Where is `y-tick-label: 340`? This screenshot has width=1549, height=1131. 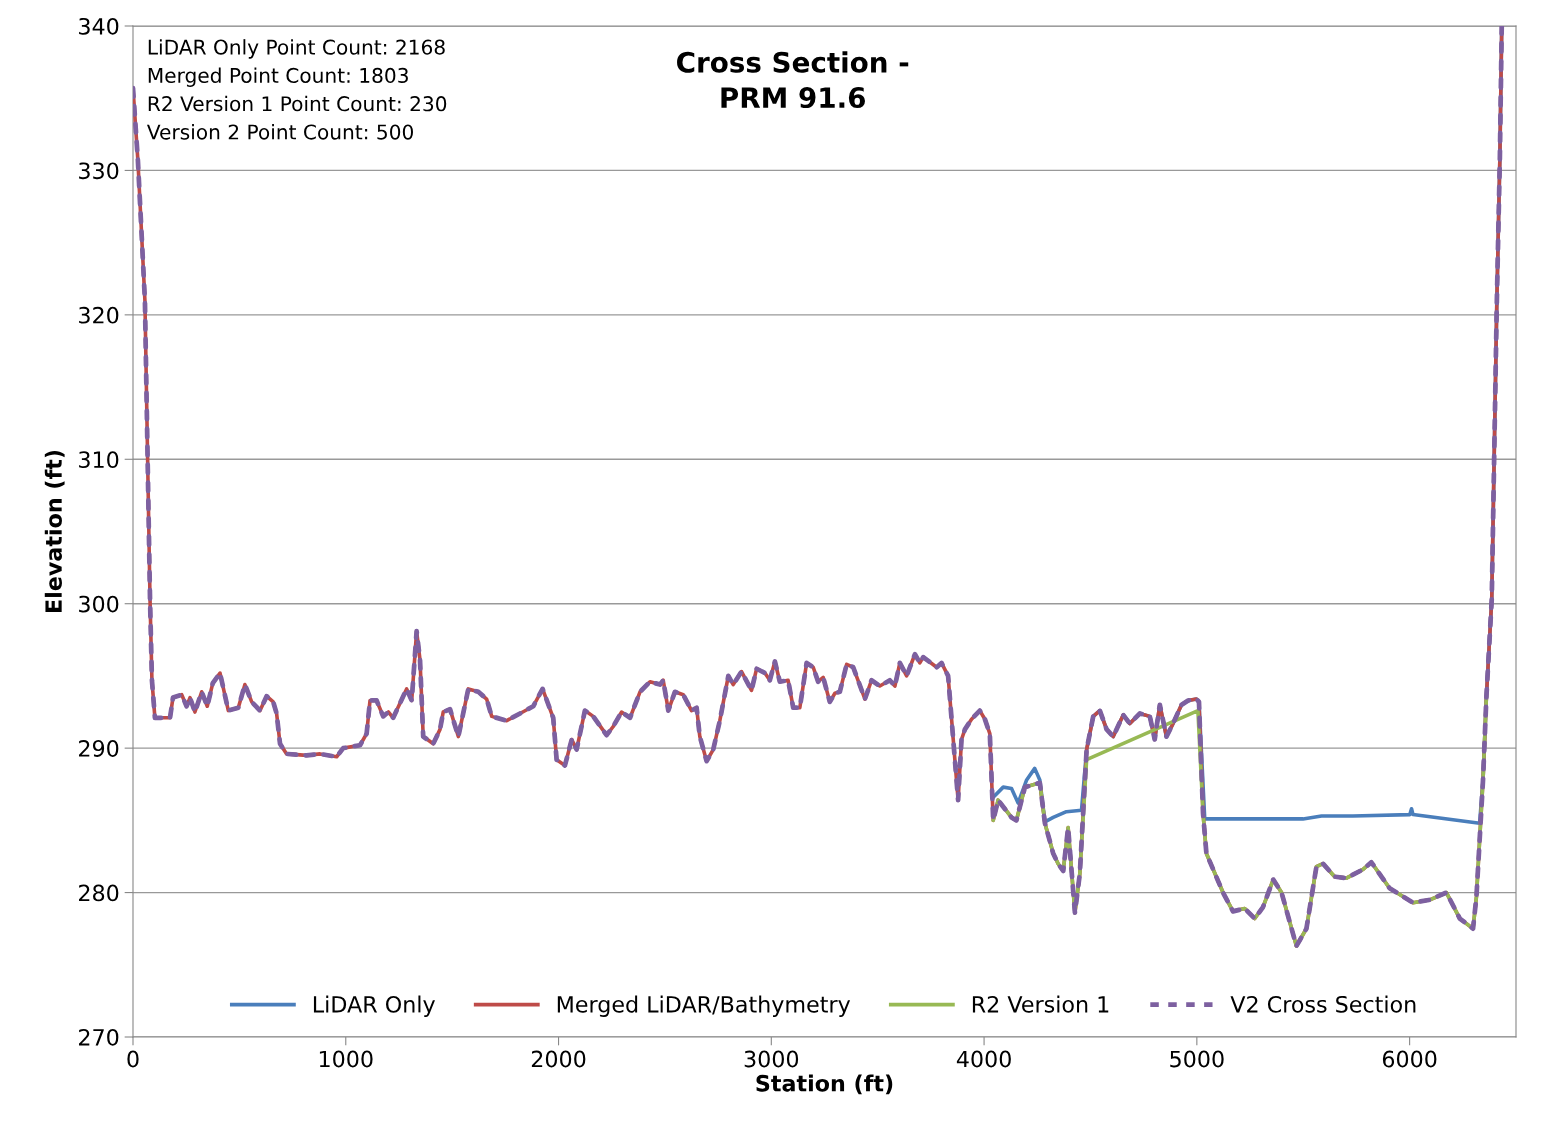
y-tick-label: 340 is located at coordinates (99, 26).